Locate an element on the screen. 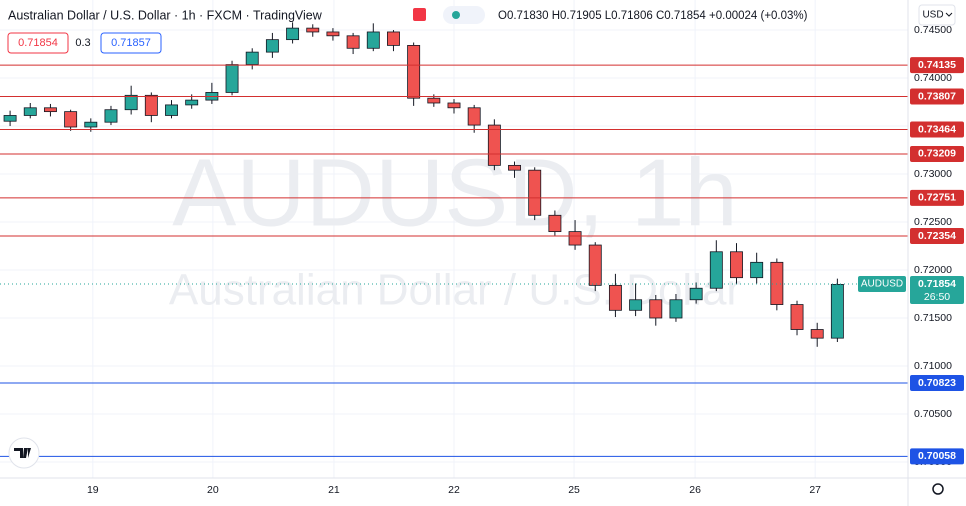  x-tick-label: 27 is located at coordinates (815, 490).